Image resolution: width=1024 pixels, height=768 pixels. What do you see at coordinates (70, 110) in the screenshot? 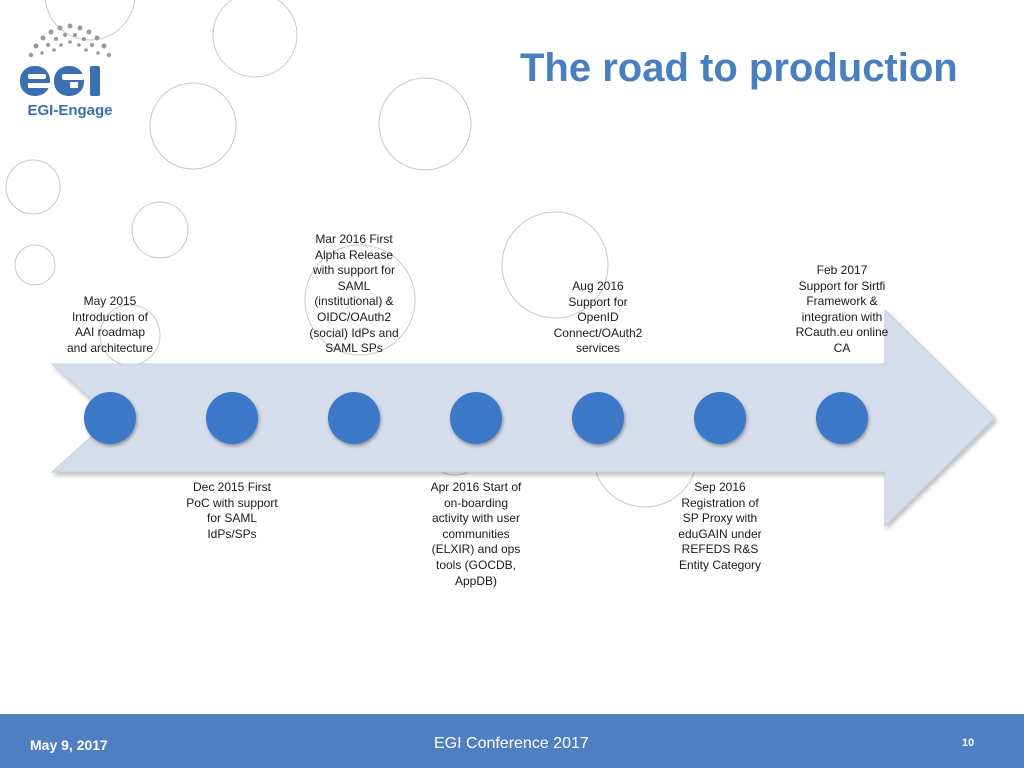
I see `logo-text: EGI-Engage` at bounding box center [70, 110].